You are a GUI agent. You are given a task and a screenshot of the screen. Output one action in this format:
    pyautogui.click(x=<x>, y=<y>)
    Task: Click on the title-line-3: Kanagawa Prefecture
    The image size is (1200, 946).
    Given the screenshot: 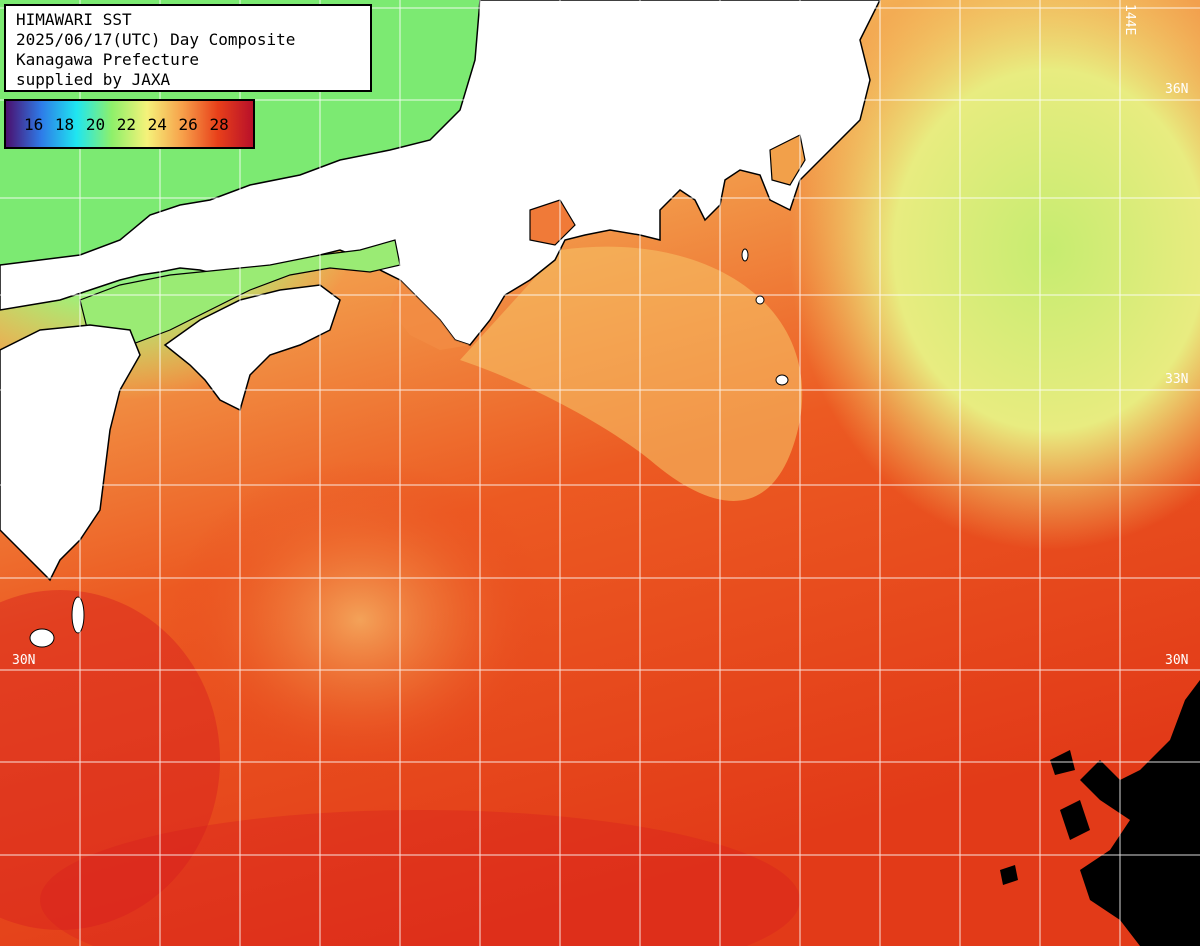 What is the action you would take?
    pyautogui.click(x=108, y=59)
    